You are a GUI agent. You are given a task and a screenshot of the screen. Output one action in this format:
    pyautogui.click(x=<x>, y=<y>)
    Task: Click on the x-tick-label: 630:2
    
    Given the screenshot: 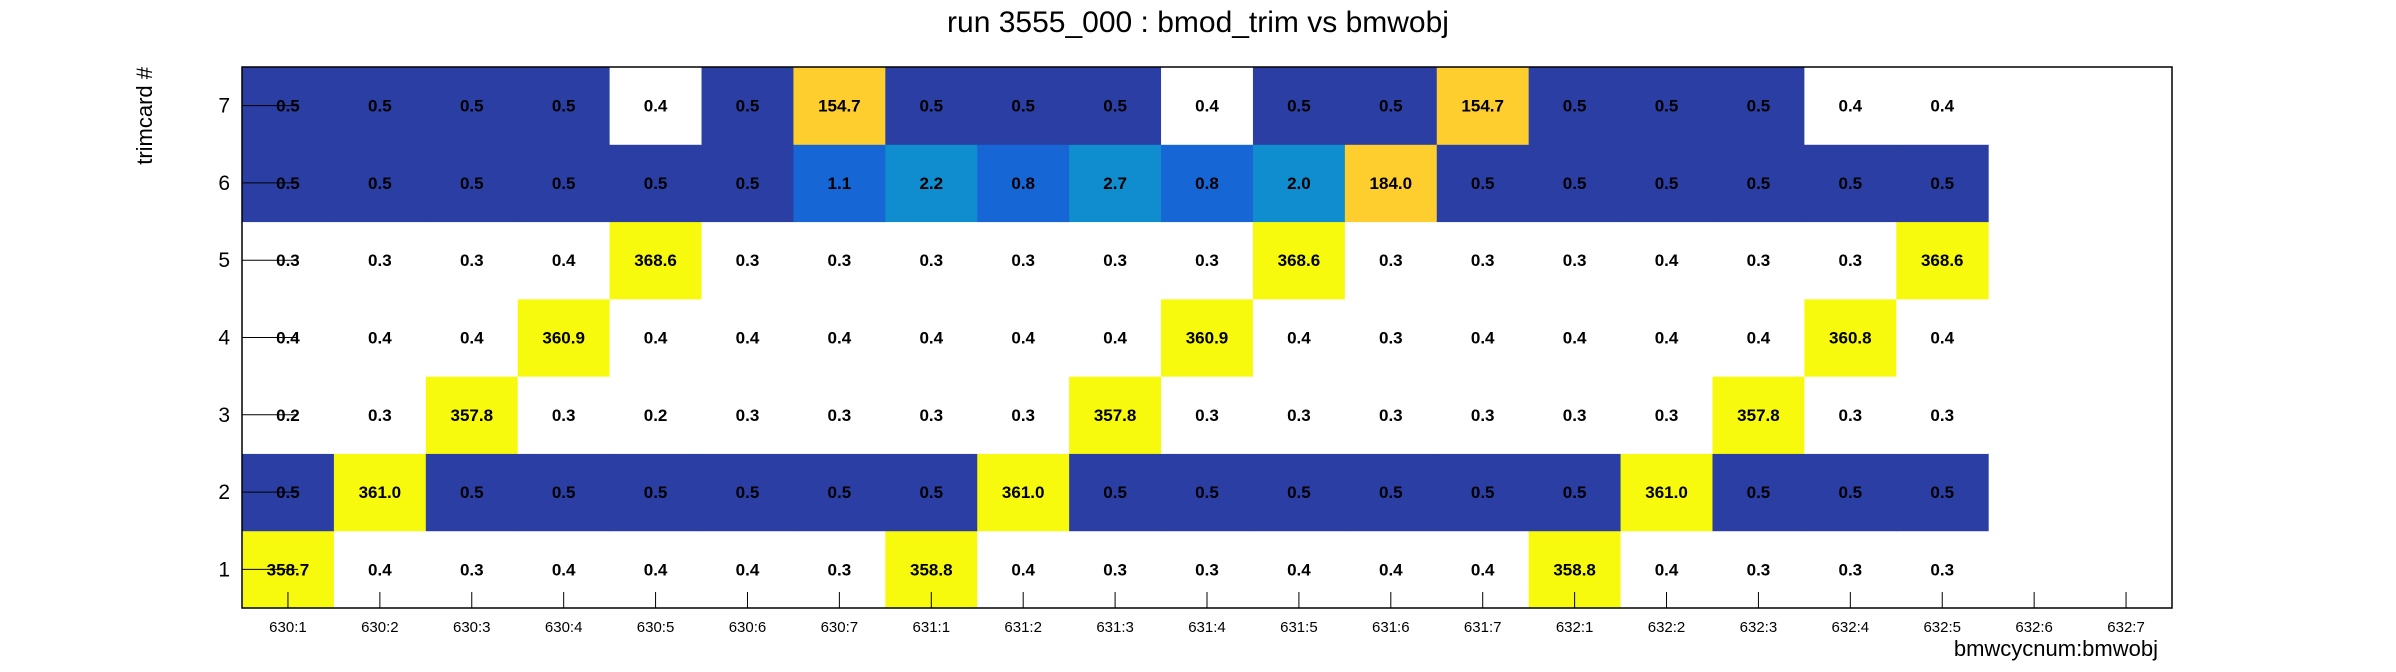 What is the action you would take?
    pyautogui.click(x=380, y=627)
    